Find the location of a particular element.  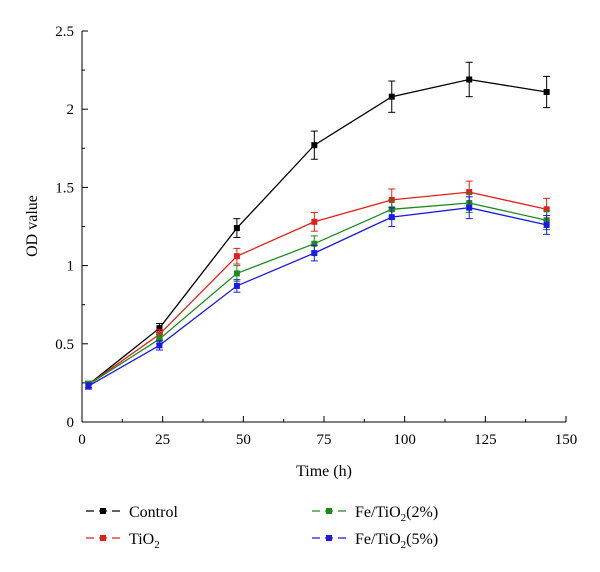

legend-item: Fe/TiO2(5%) is located at coordinates (375, 541).